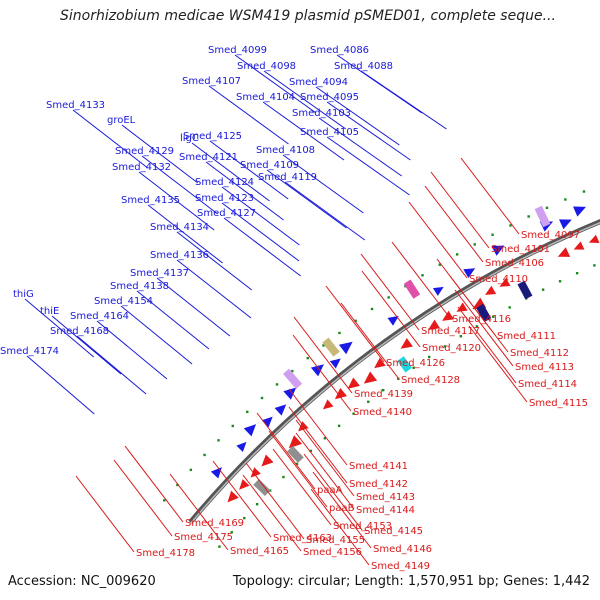  What do you see at coordinates (362, 526) in the screenshot?
I see `reverse-gene-label: Smed_4153` at bounding box center [362, 526].